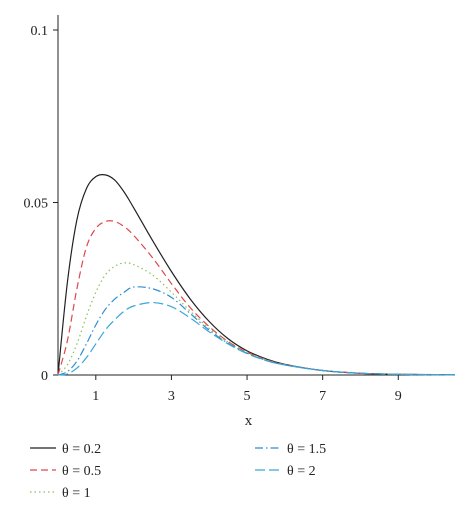 This screenshot has height=513, width=474. Describe the element at coordinates (249, 421) in the screenshot. I see `x-axis-label: x` at that location.